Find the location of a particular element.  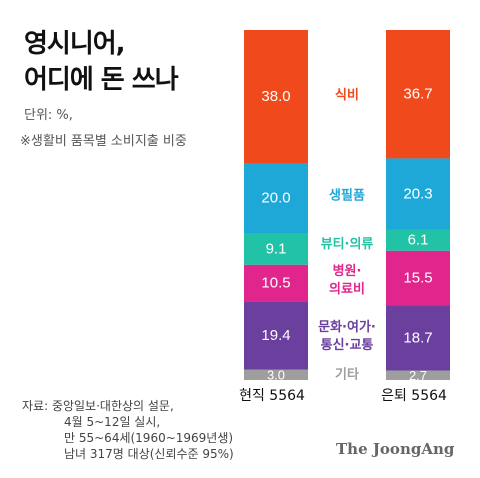

series-label: 병원· is located at coordinates (347, 271).